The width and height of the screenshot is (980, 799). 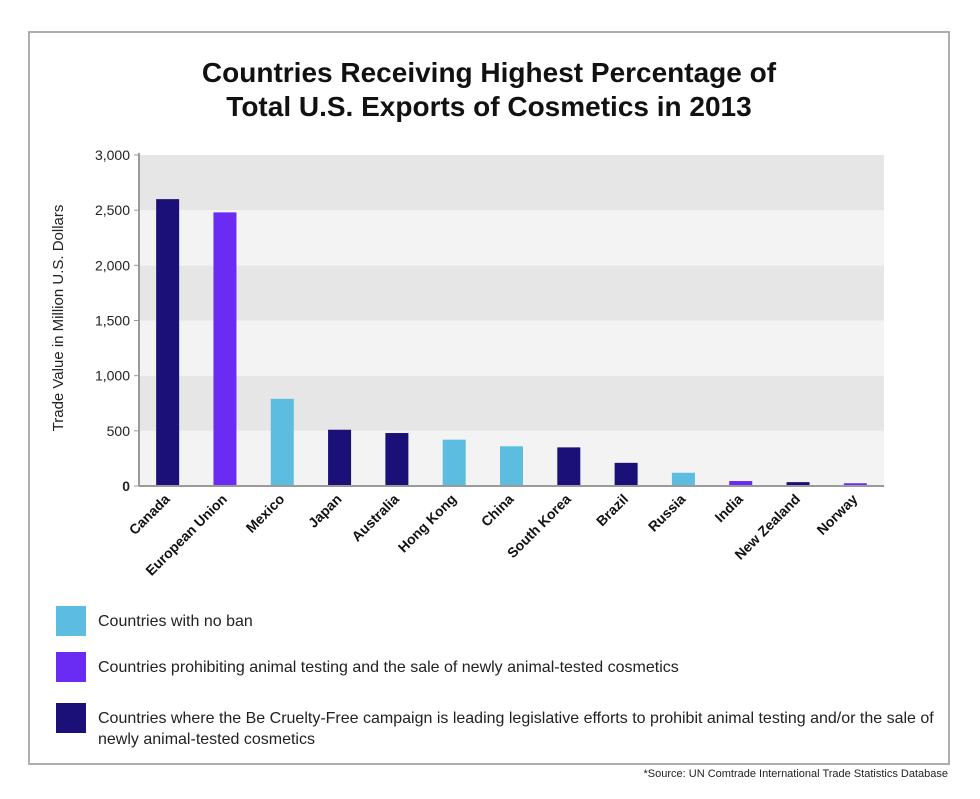 I want to click on legend-item-no-ban: Countries with no ban, so click(x=496, y=621).